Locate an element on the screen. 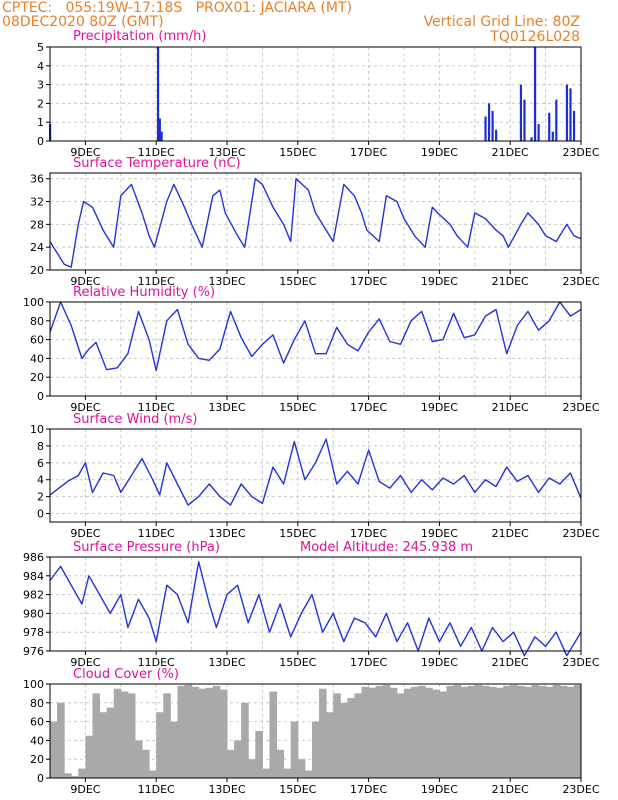 The image size is (618, 800). y-tick-label: 32 is located at coordinates (37, 202).